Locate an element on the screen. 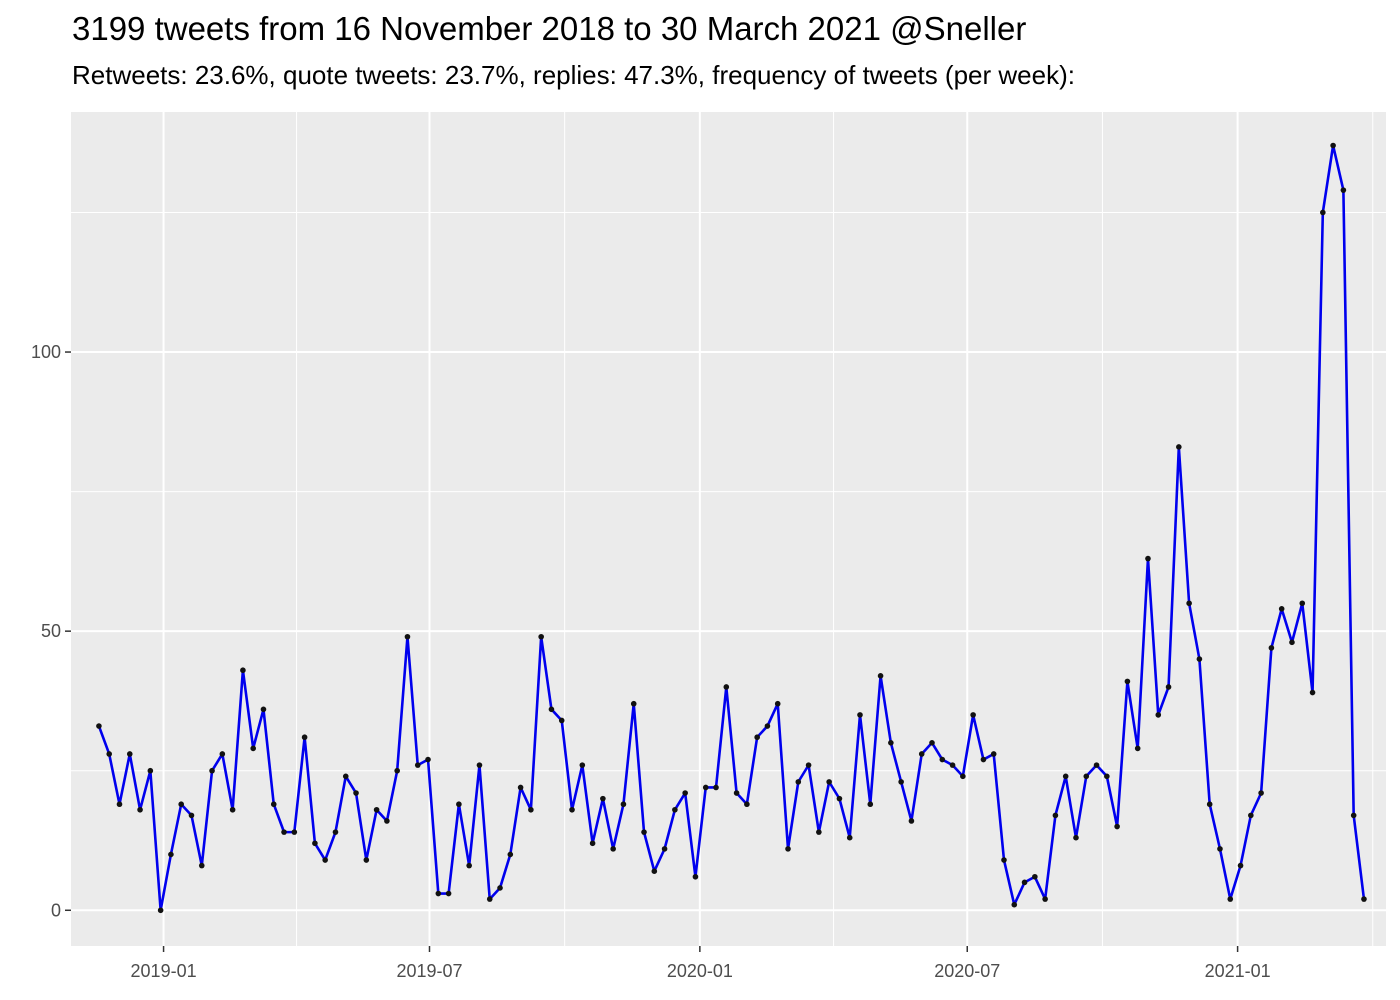  y-tick-label: 50 is located at coordinates (51, 631).